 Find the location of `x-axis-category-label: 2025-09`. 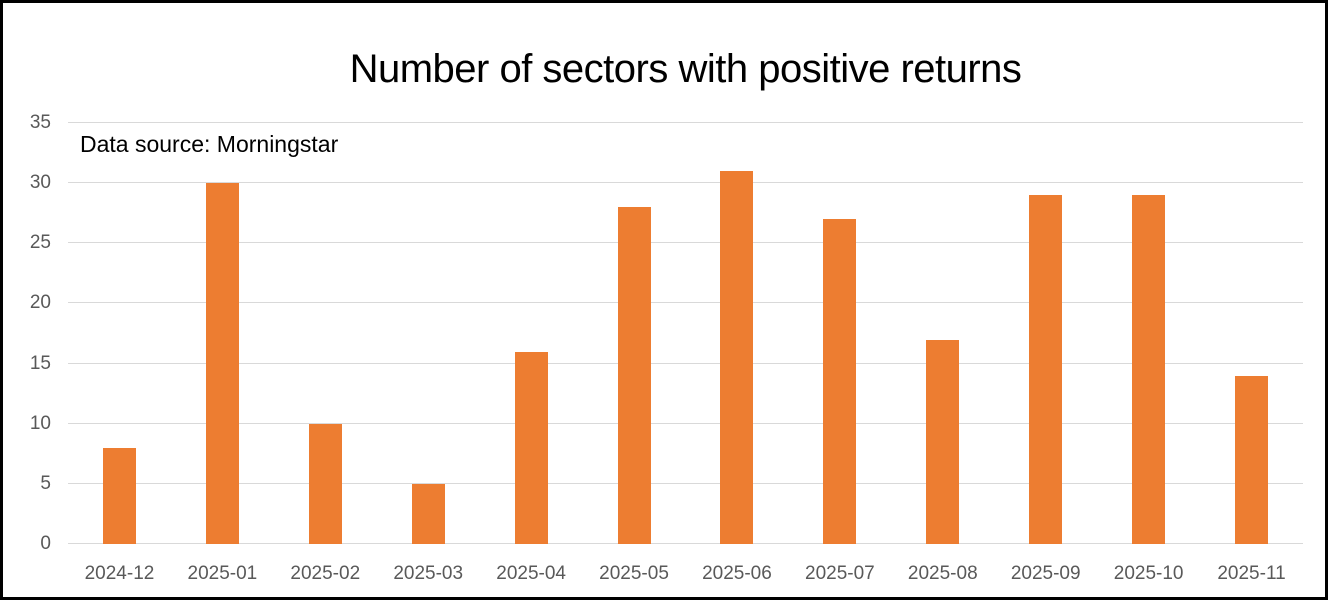

x-axis-category-label: 2025-09 is located at coordinates (1045, 573).